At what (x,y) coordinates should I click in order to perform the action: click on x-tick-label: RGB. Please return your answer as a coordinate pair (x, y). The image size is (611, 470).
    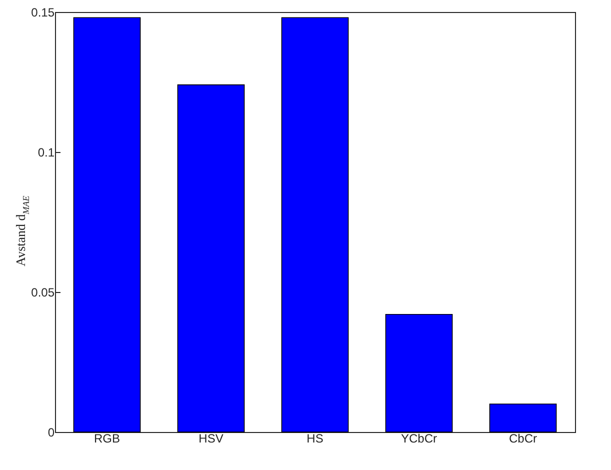
    Looking at the image, I should click on (107, 439).